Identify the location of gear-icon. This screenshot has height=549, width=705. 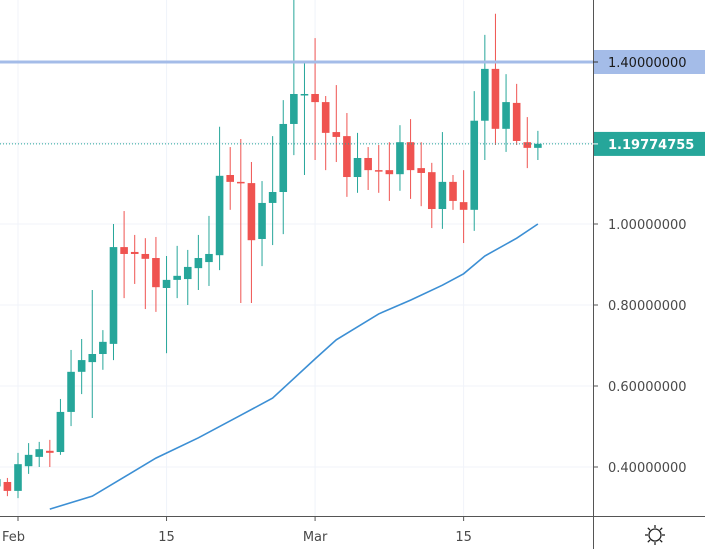
(655, 535).